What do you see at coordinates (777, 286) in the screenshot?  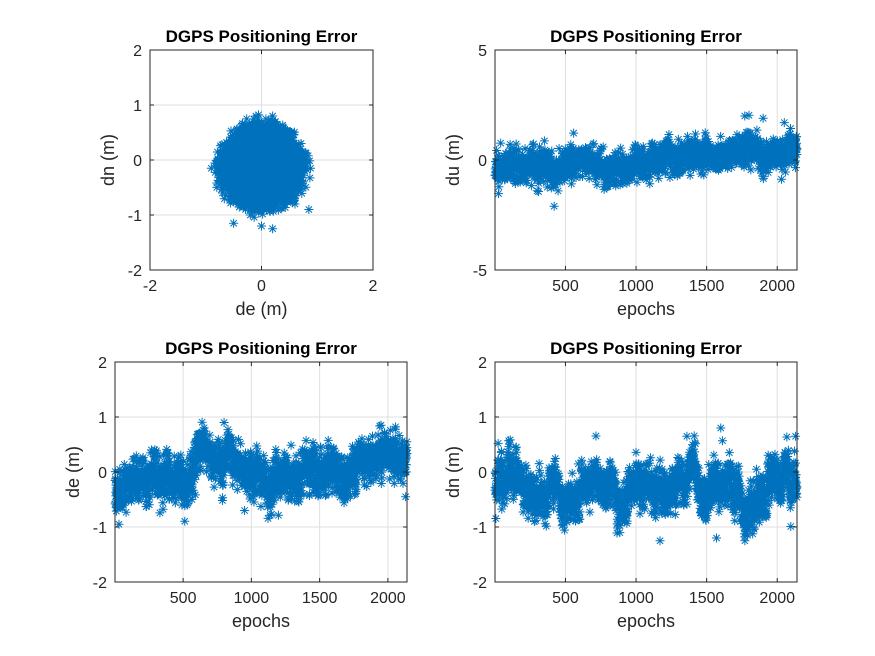 I see `x-tick-label-3: 2000` at bounding box center [777, 286].